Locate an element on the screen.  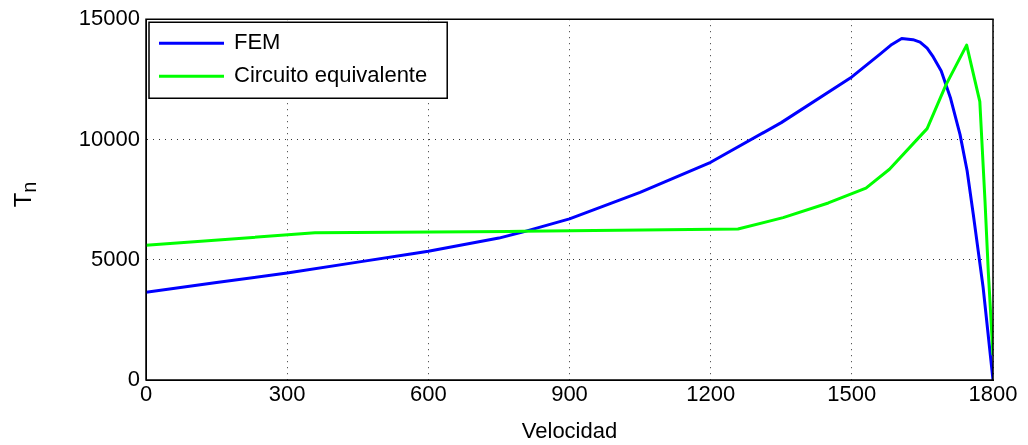
legend-label: Circuito equivalente is located at coordinates (331, 75).